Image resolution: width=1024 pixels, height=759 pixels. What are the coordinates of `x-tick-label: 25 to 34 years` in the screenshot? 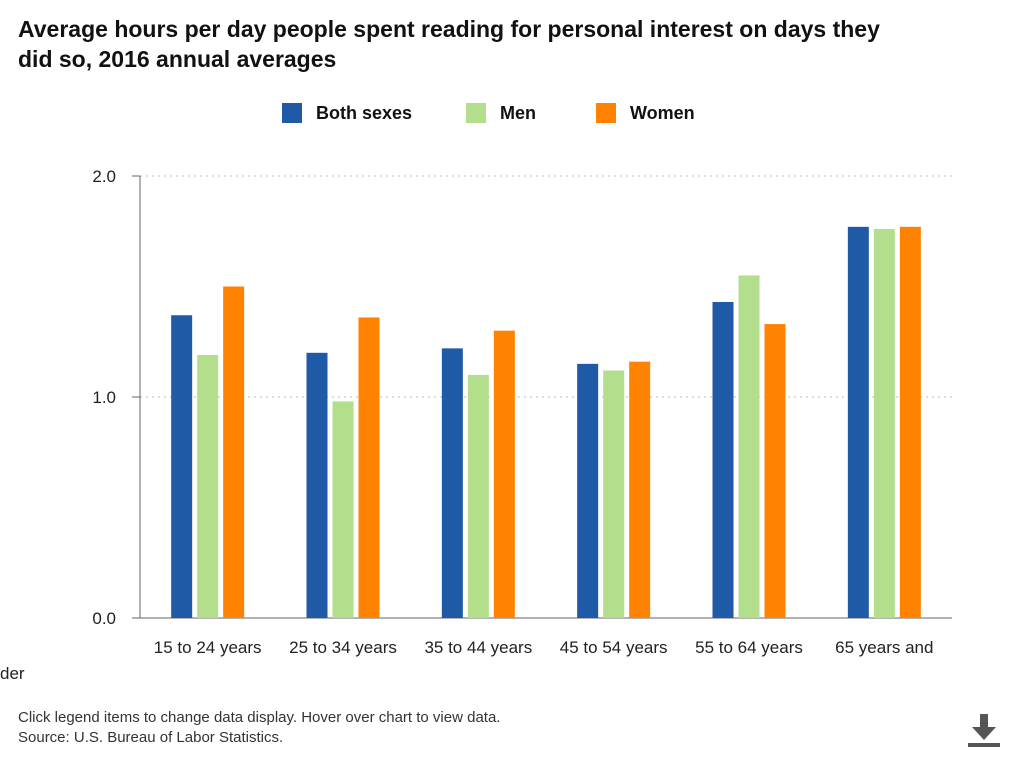 It's located at (343, 647).